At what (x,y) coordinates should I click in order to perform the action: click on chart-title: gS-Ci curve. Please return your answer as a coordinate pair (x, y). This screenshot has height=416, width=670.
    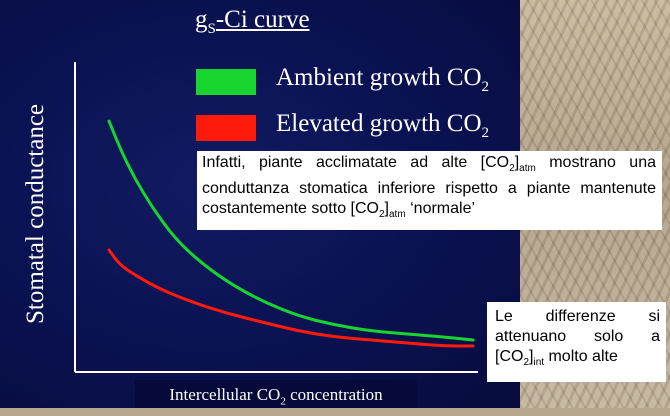
    Looking at the image, I should click on (252, 21).